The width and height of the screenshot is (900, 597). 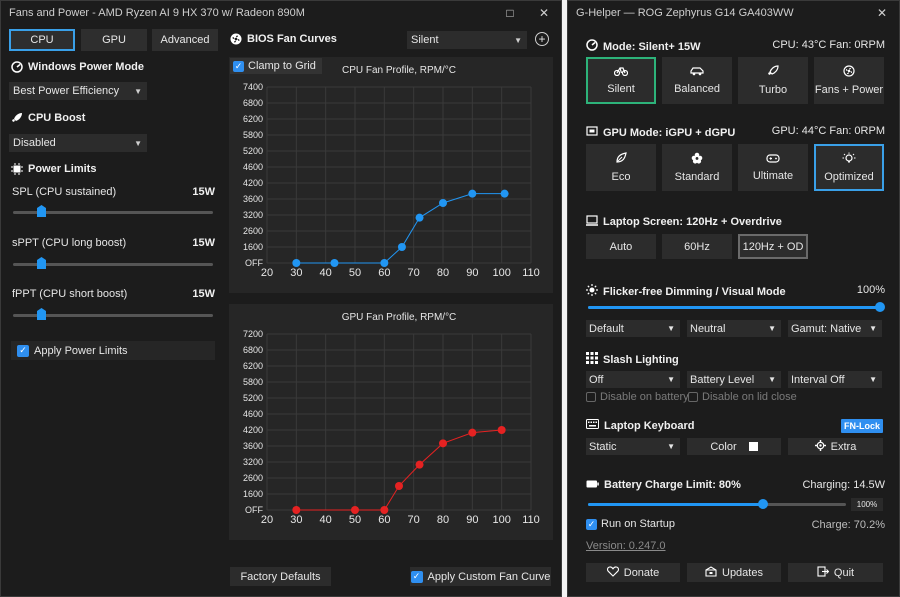 What do you see at coordinates (113, 263) in the screenshot?
I see `sppt-slider` at bounding box center [113, 263].